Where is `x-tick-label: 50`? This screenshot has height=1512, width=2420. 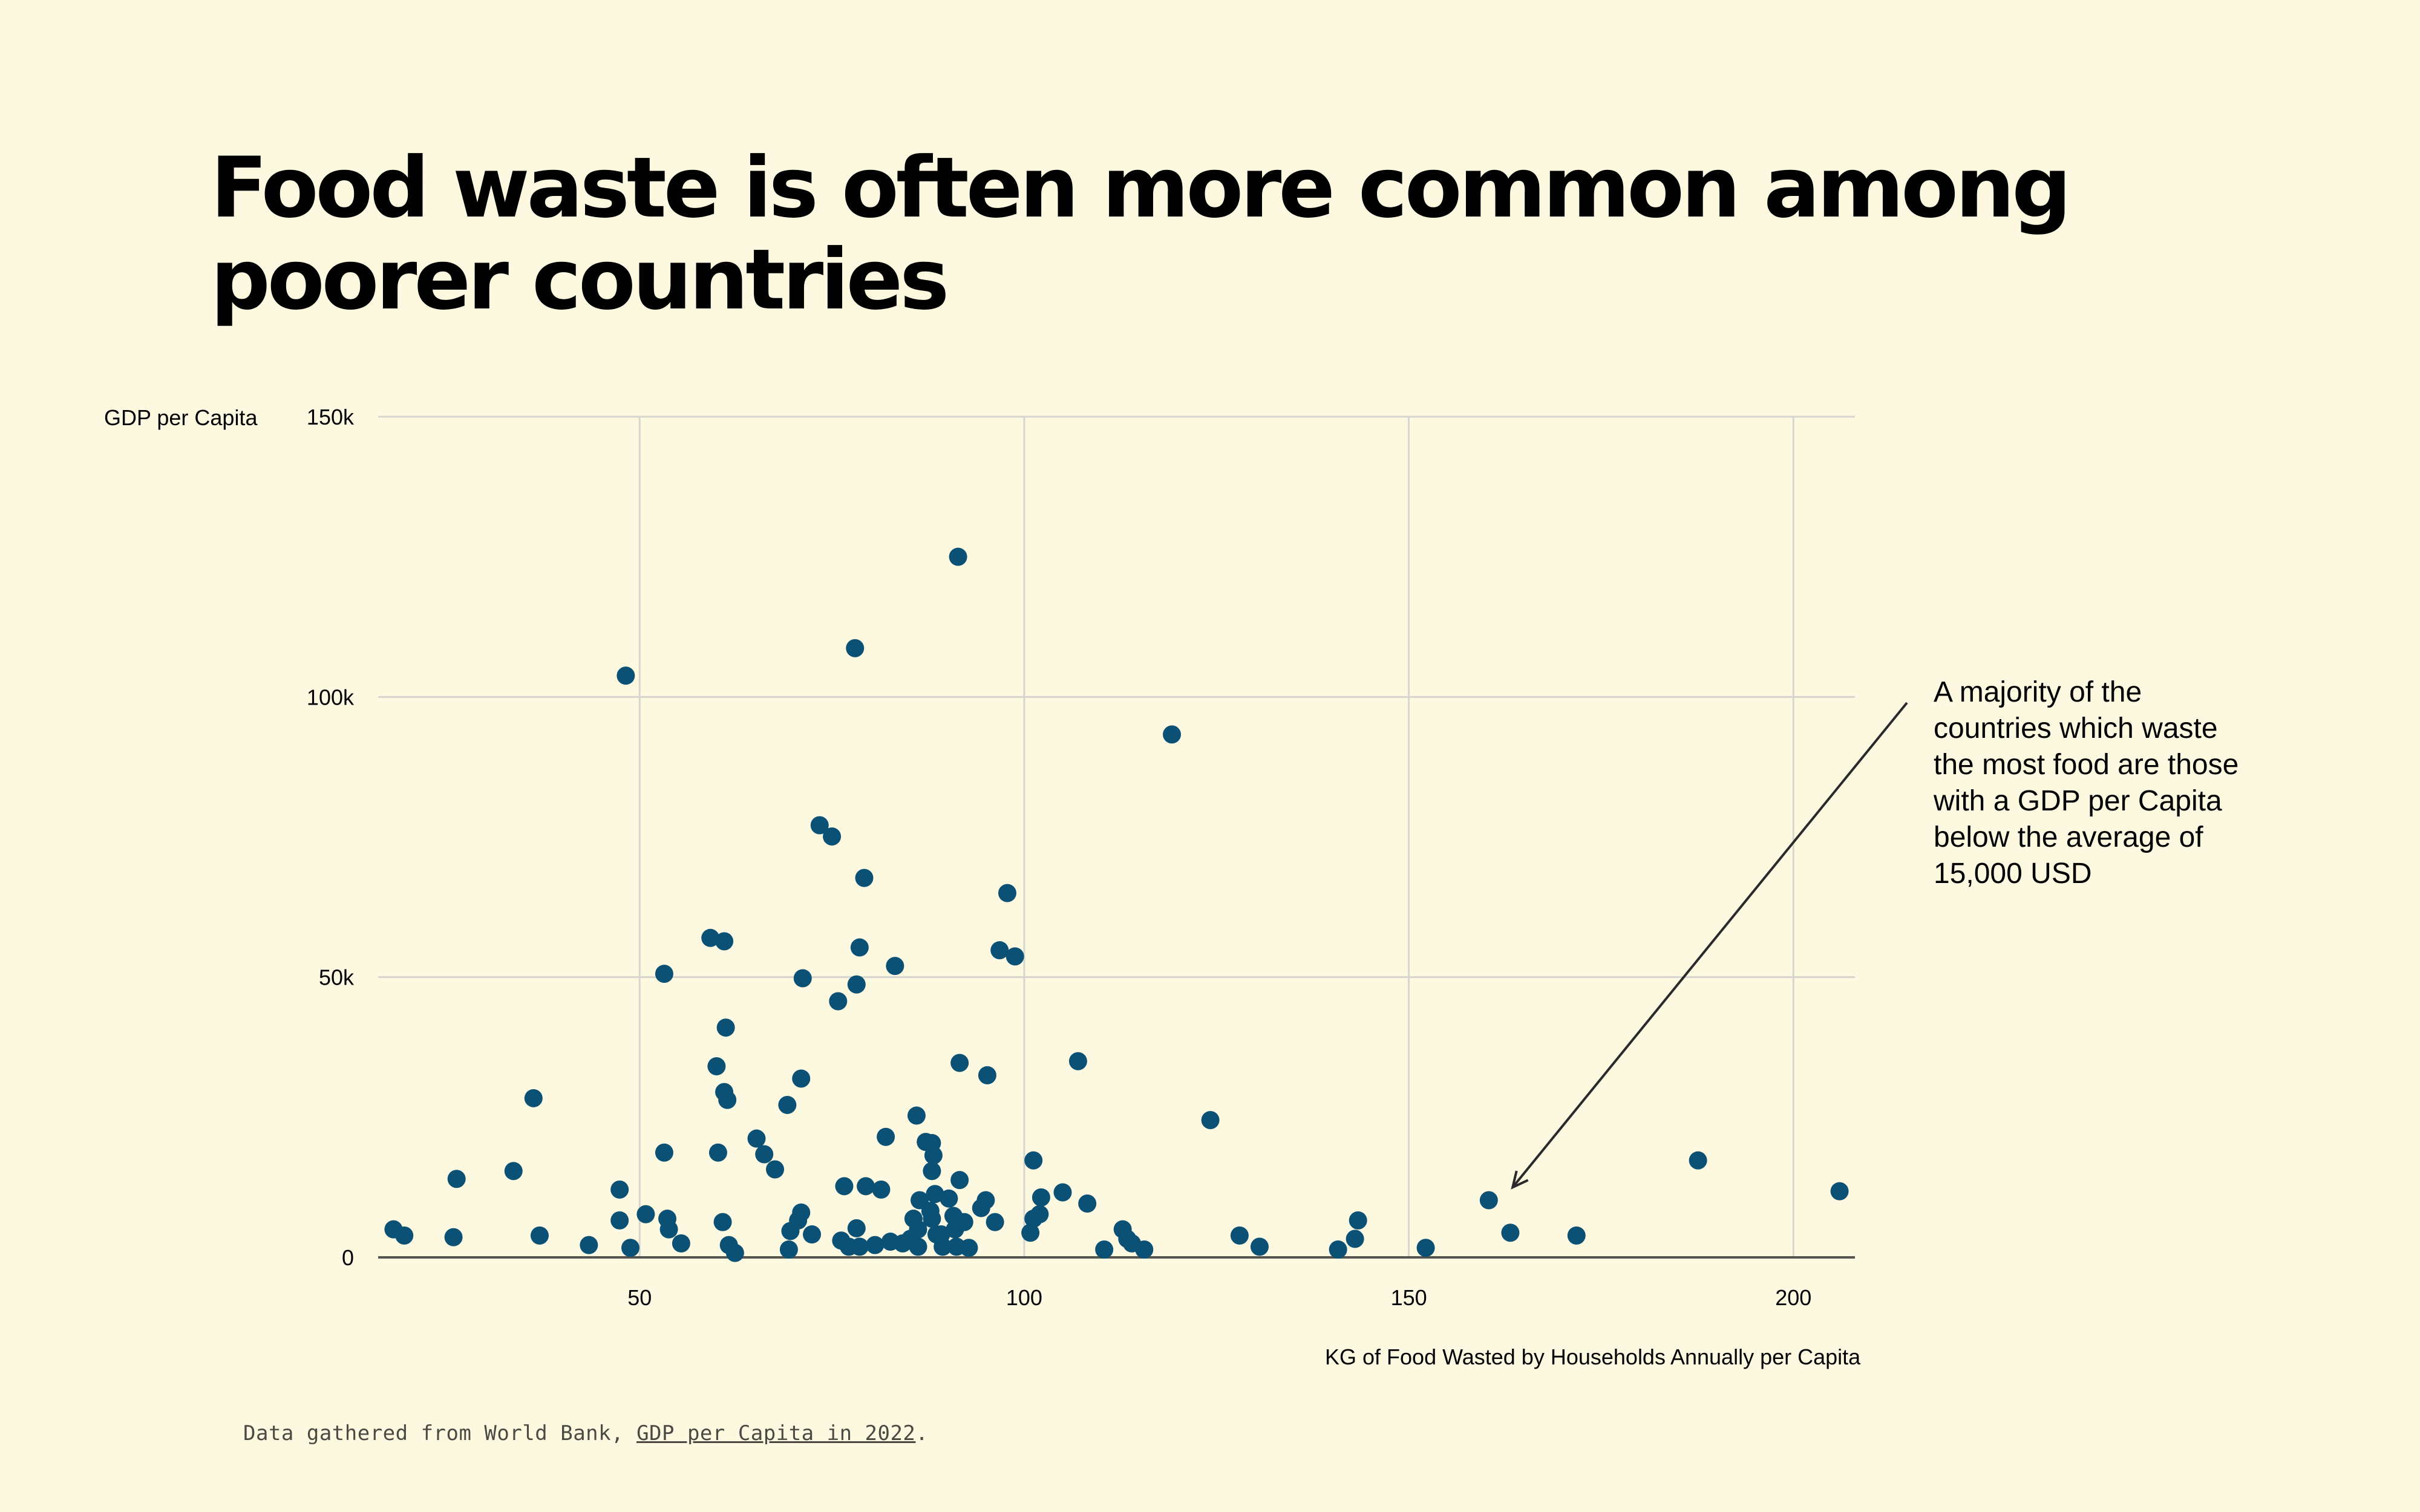
x-tick-label: 50 is located at coordinates (639, 1297).